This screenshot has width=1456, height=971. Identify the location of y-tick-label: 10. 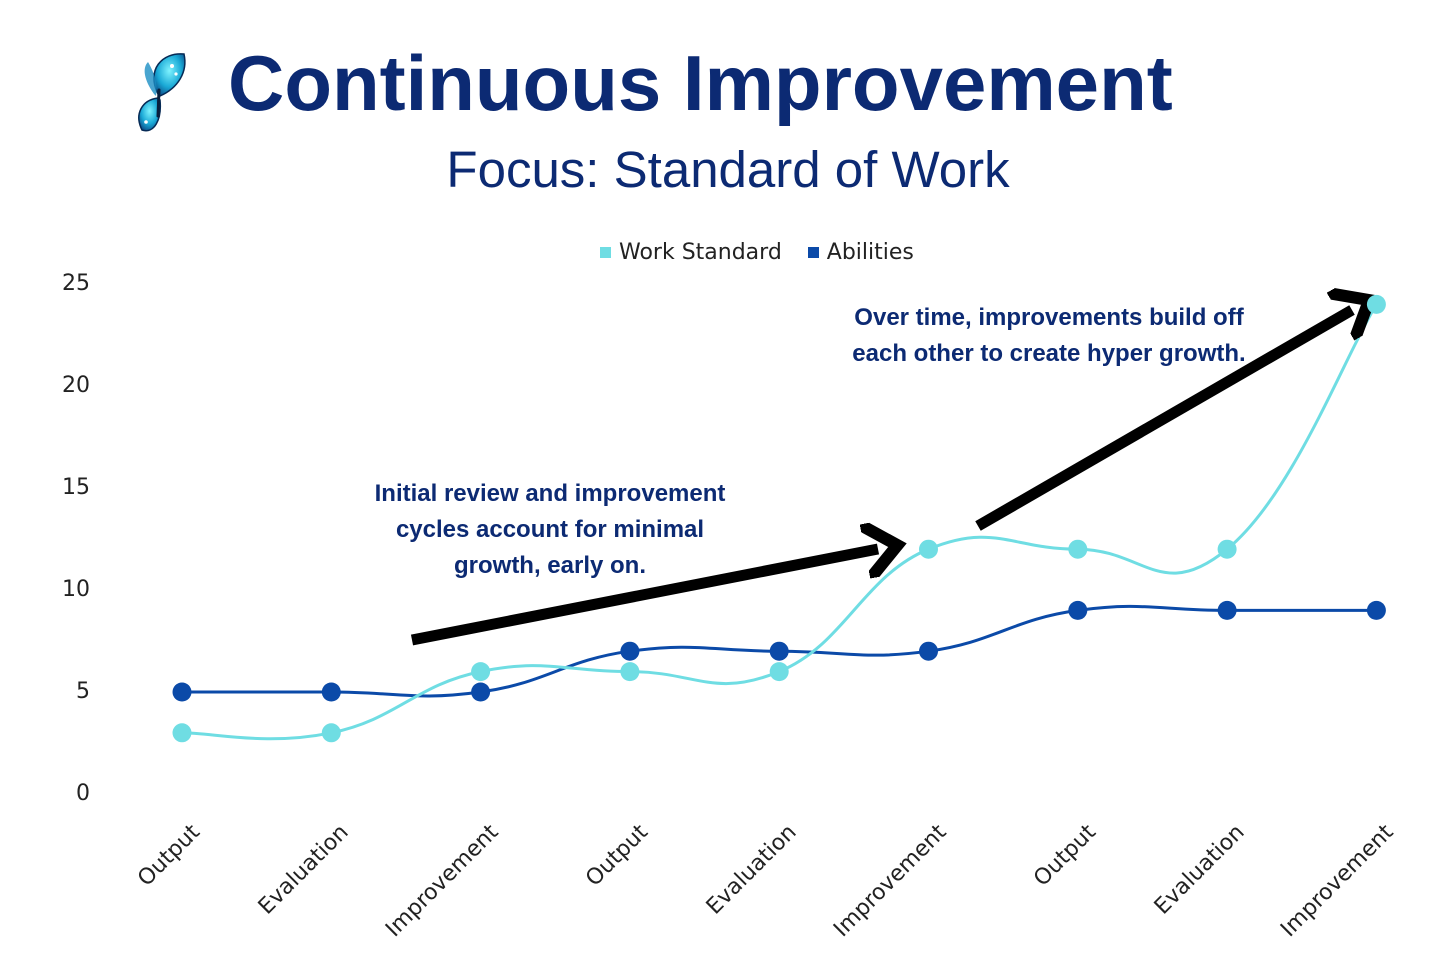
(76, 589).